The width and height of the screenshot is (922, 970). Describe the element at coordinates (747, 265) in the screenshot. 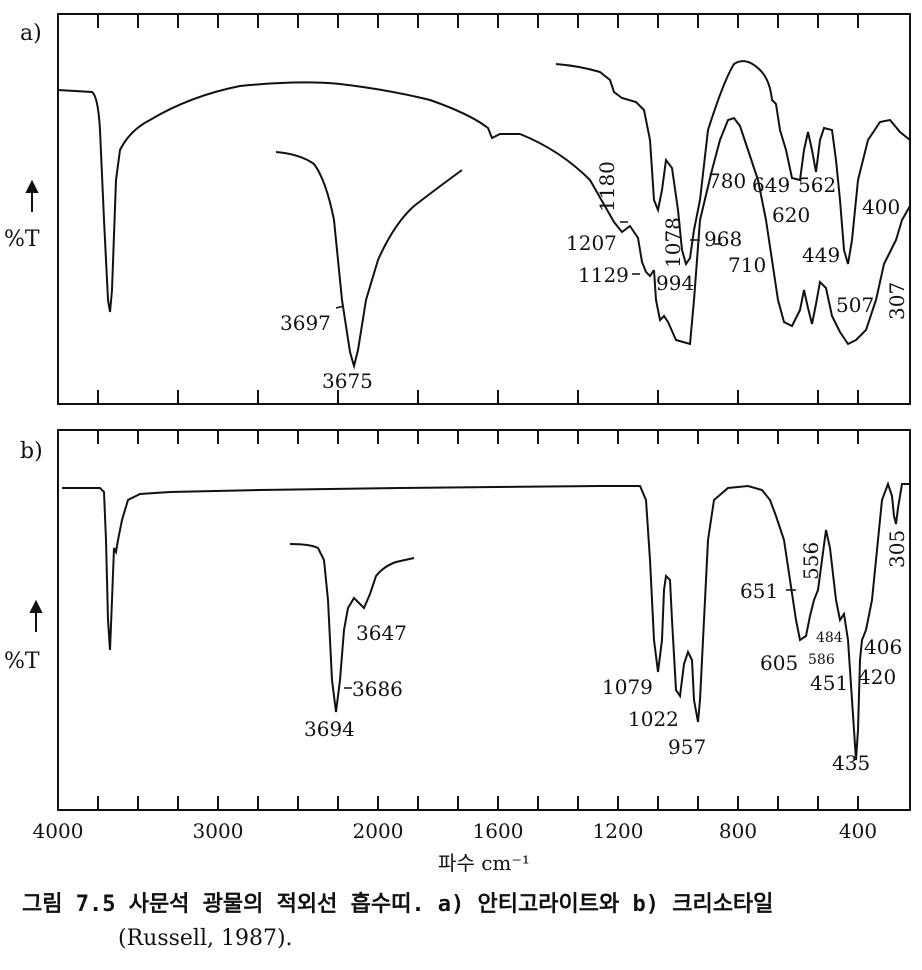

I see `peak-label-710: 710` at that location.